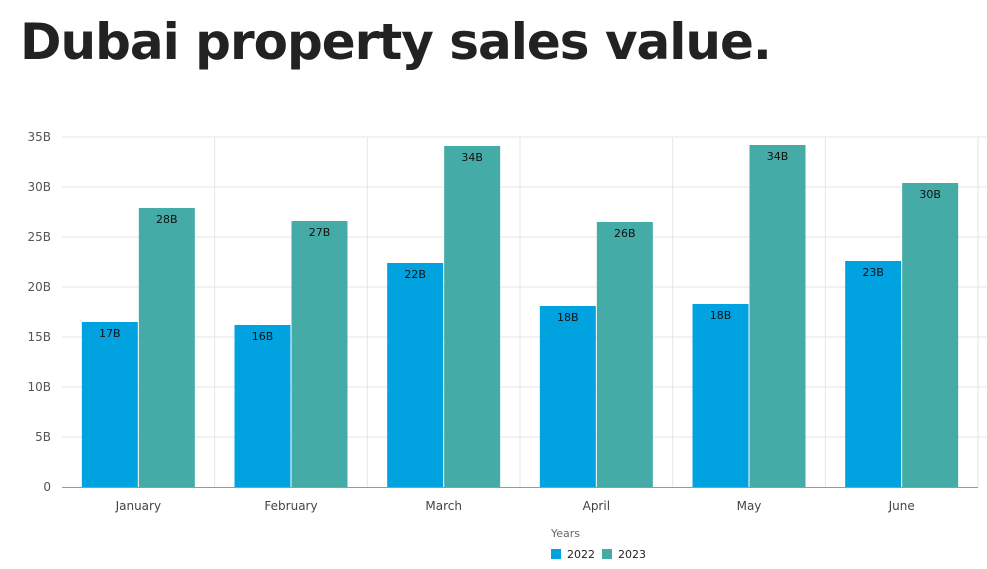 This screenshot has height=569, width=987. Describe the element at coordinates (720, 395) in the screenshot. I see `bar-2022-may` at that location.